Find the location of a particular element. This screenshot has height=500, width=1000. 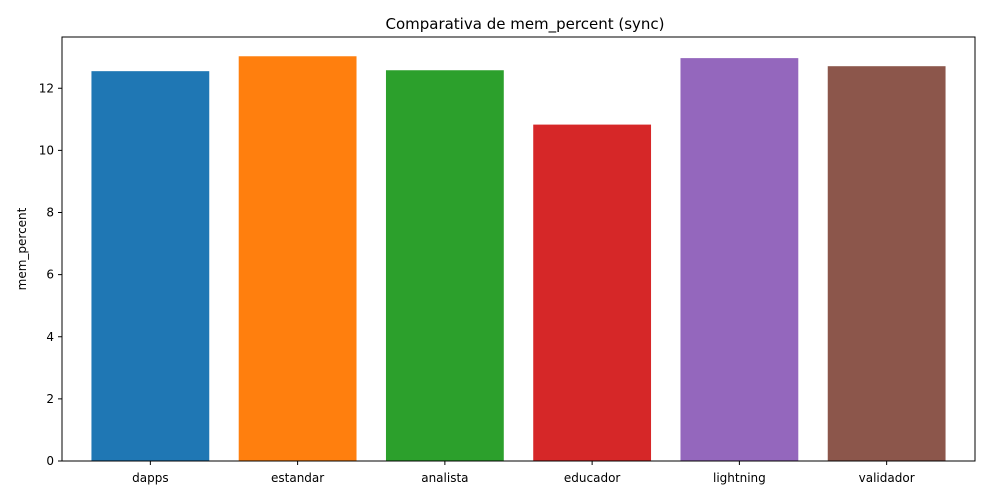

y-tick-label: 4 is located at coordinates (50, 337).